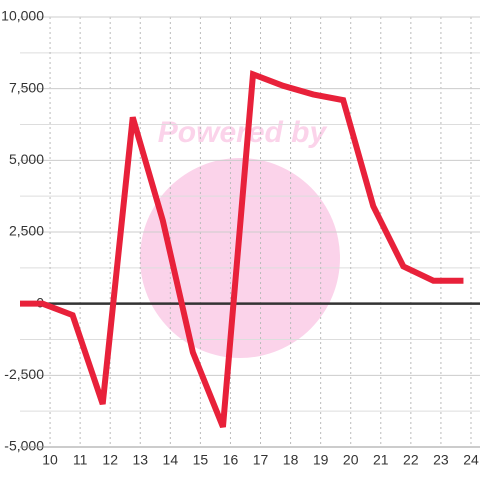 The image size is (480, 480). Describe the element at coordinates (261, 460) in the screenshot. I see `x-tick-label: 17` at that location.